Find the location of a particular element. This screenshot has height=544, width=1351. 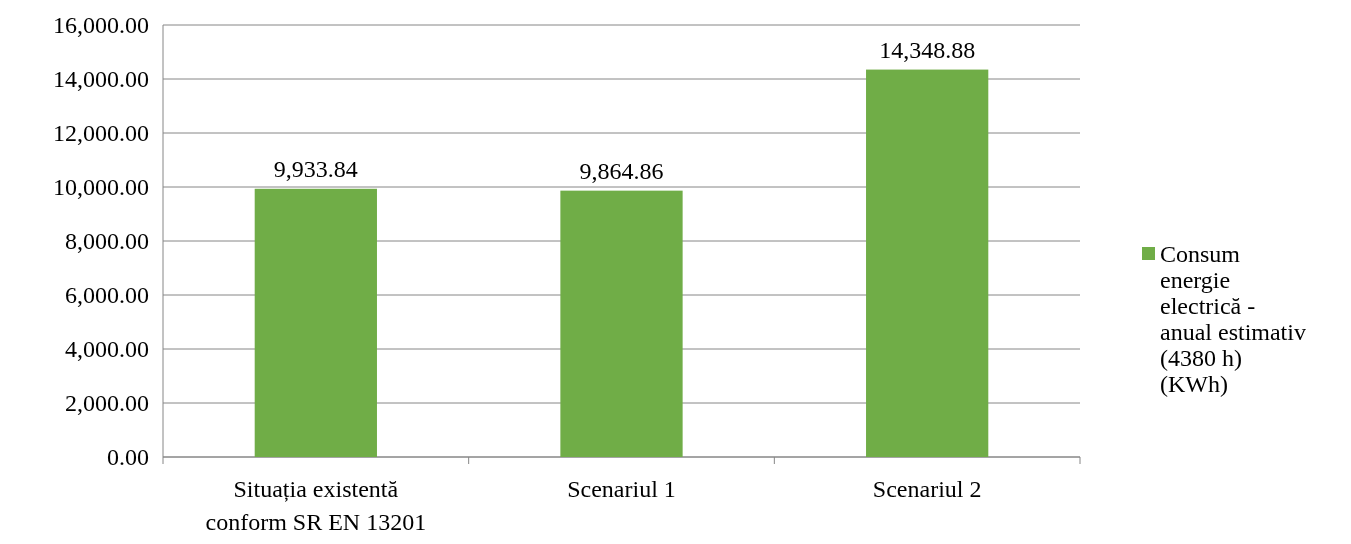

y-tick-label: 2,000.00 is located at coordinates (107, 403).